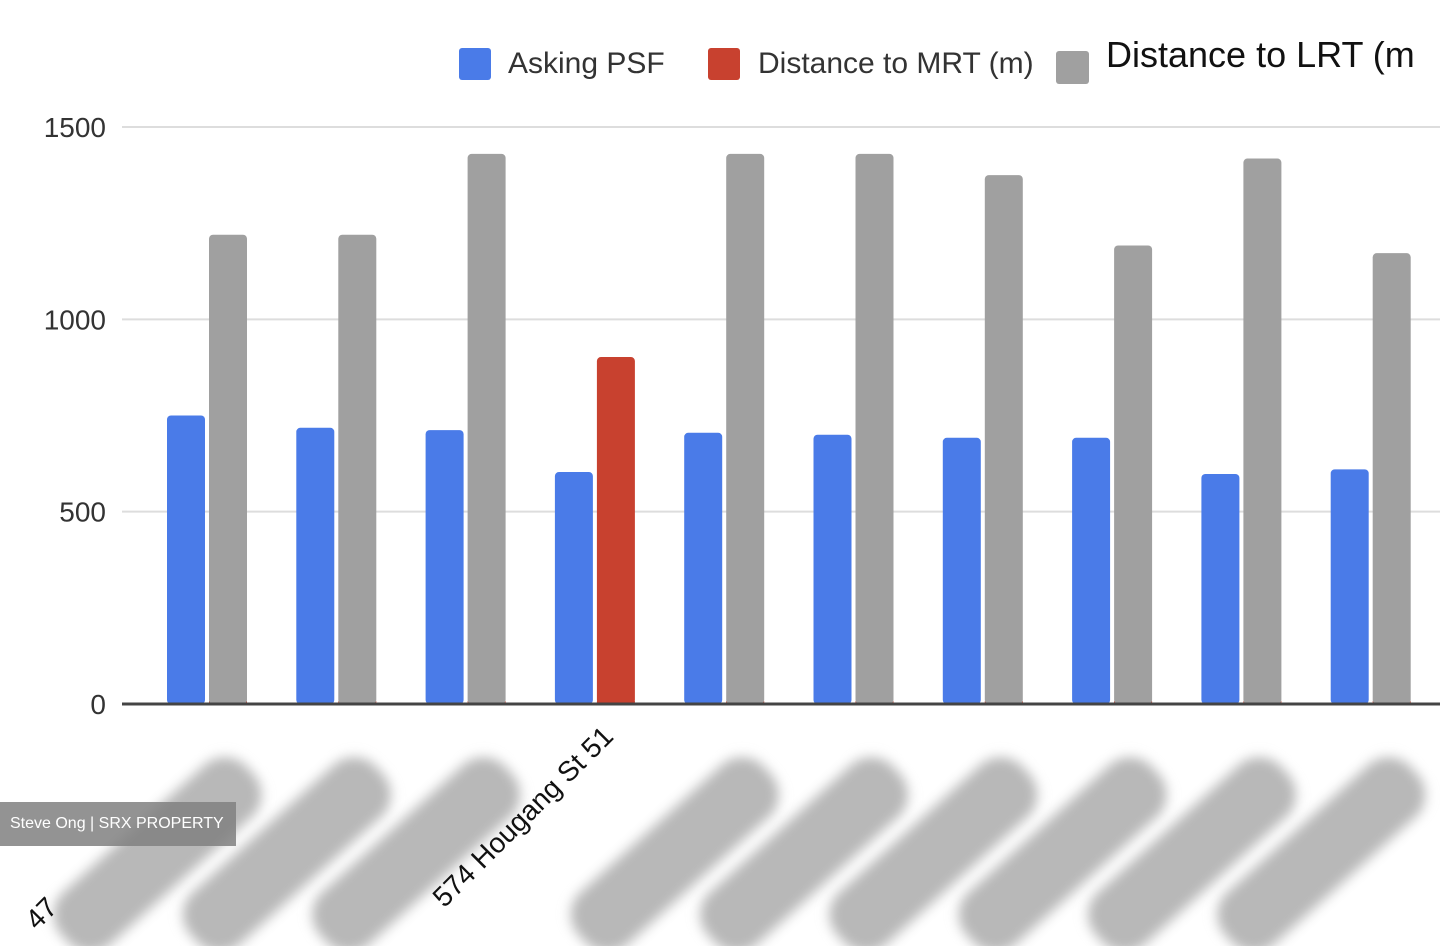 Image resolution: width=1440 pixels, height=946 pixels. What do you see at coordinates (75, 319) in the screenshot?
I see `y-tick-label: 1000` at bounding box center [75, 319].